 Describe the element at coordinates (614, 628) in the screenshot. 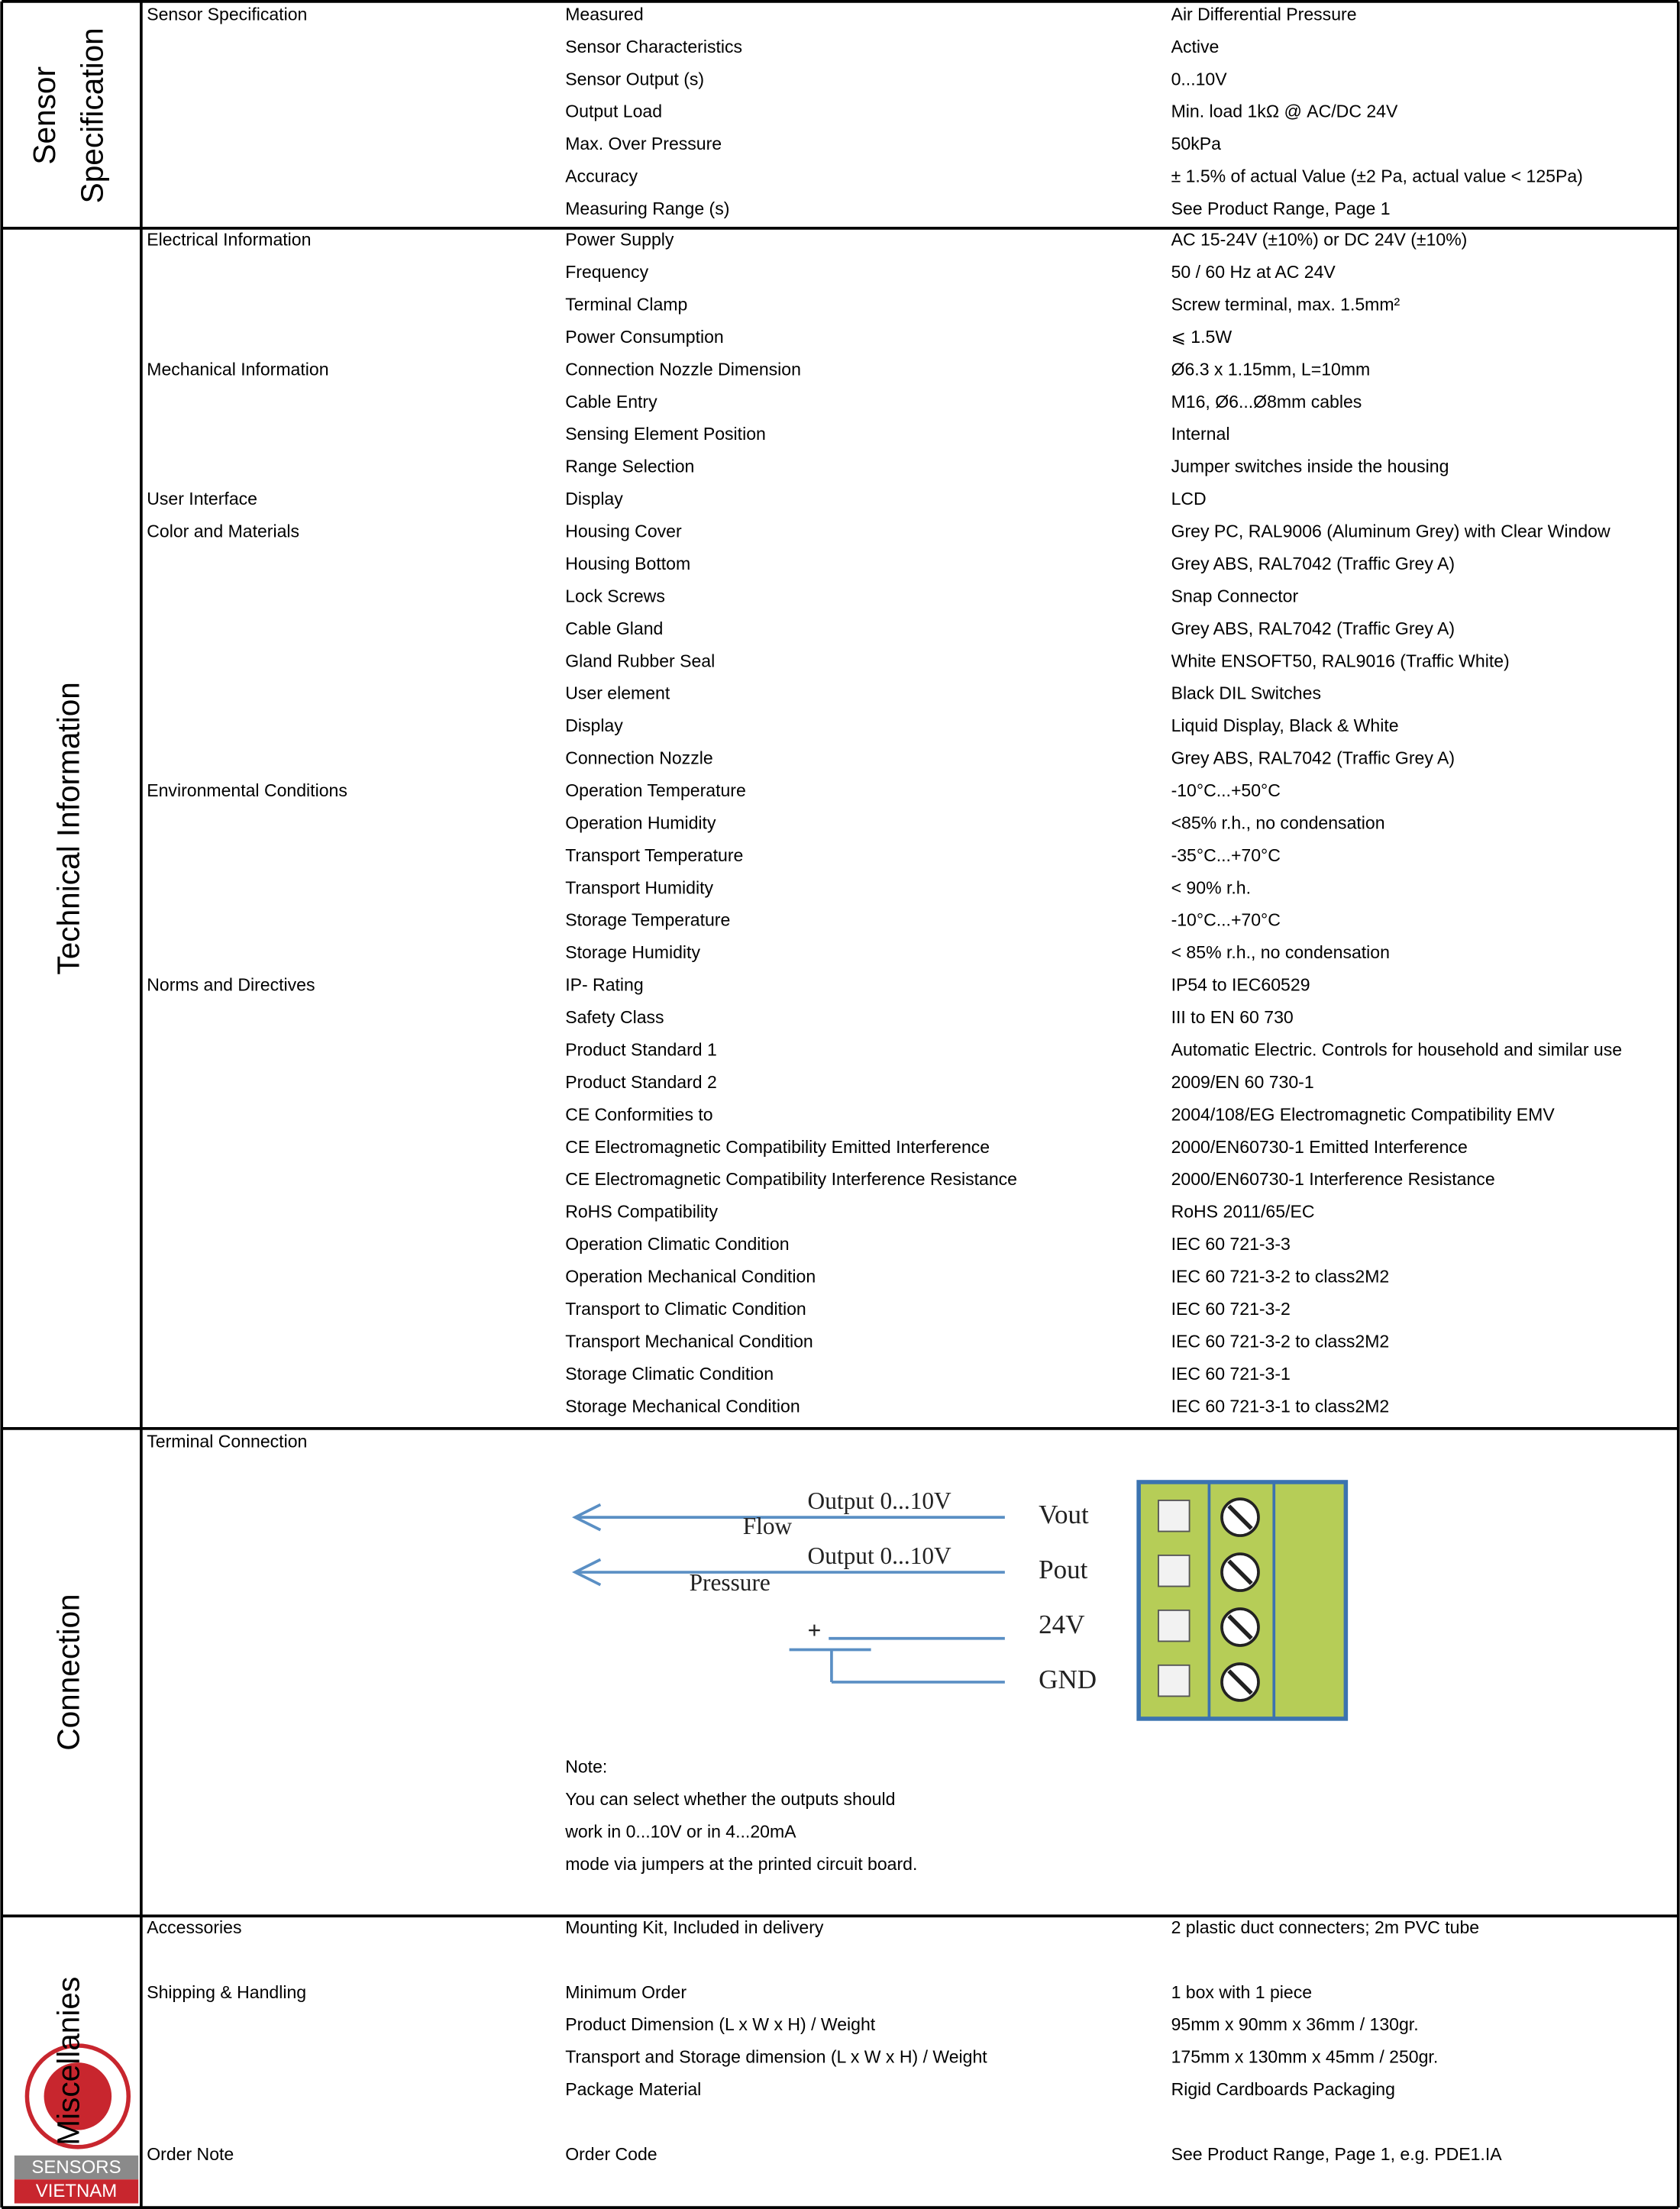

I see `parameter: Cable Gland` at that location.